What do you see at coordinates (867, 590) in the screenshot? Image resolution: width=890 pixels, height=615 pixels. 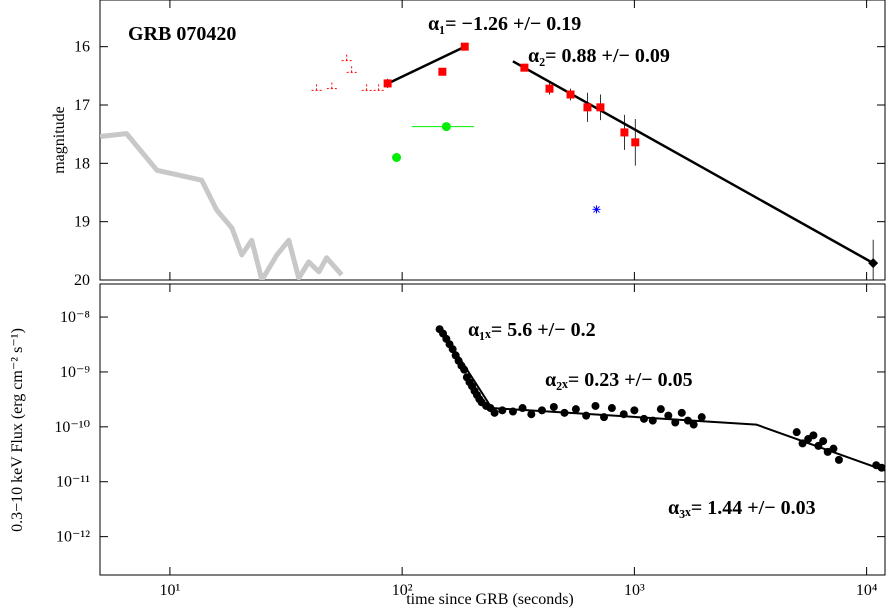 I see `x-tick-label: 10⁴` at bounding box center [867, 590].